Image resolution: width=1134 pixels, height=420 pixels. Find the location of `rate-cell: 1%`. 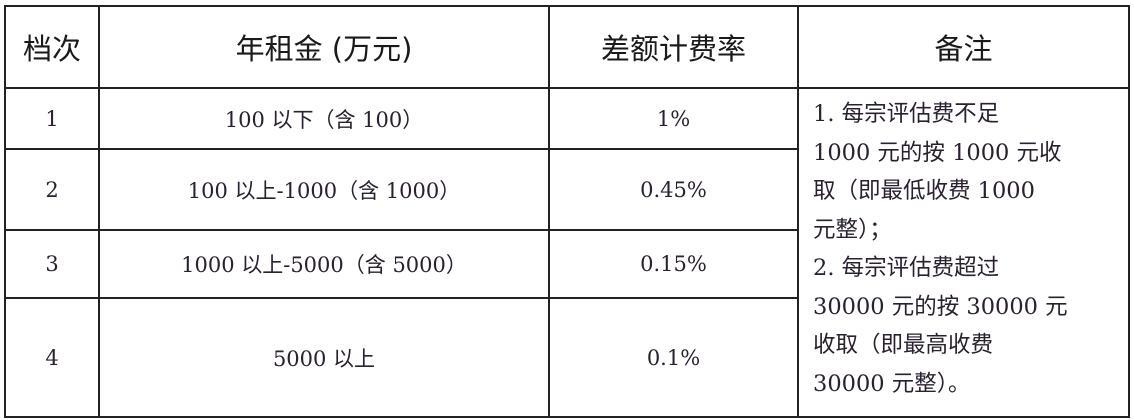

rate-cell: 1% is located at coordinates (673, 118).